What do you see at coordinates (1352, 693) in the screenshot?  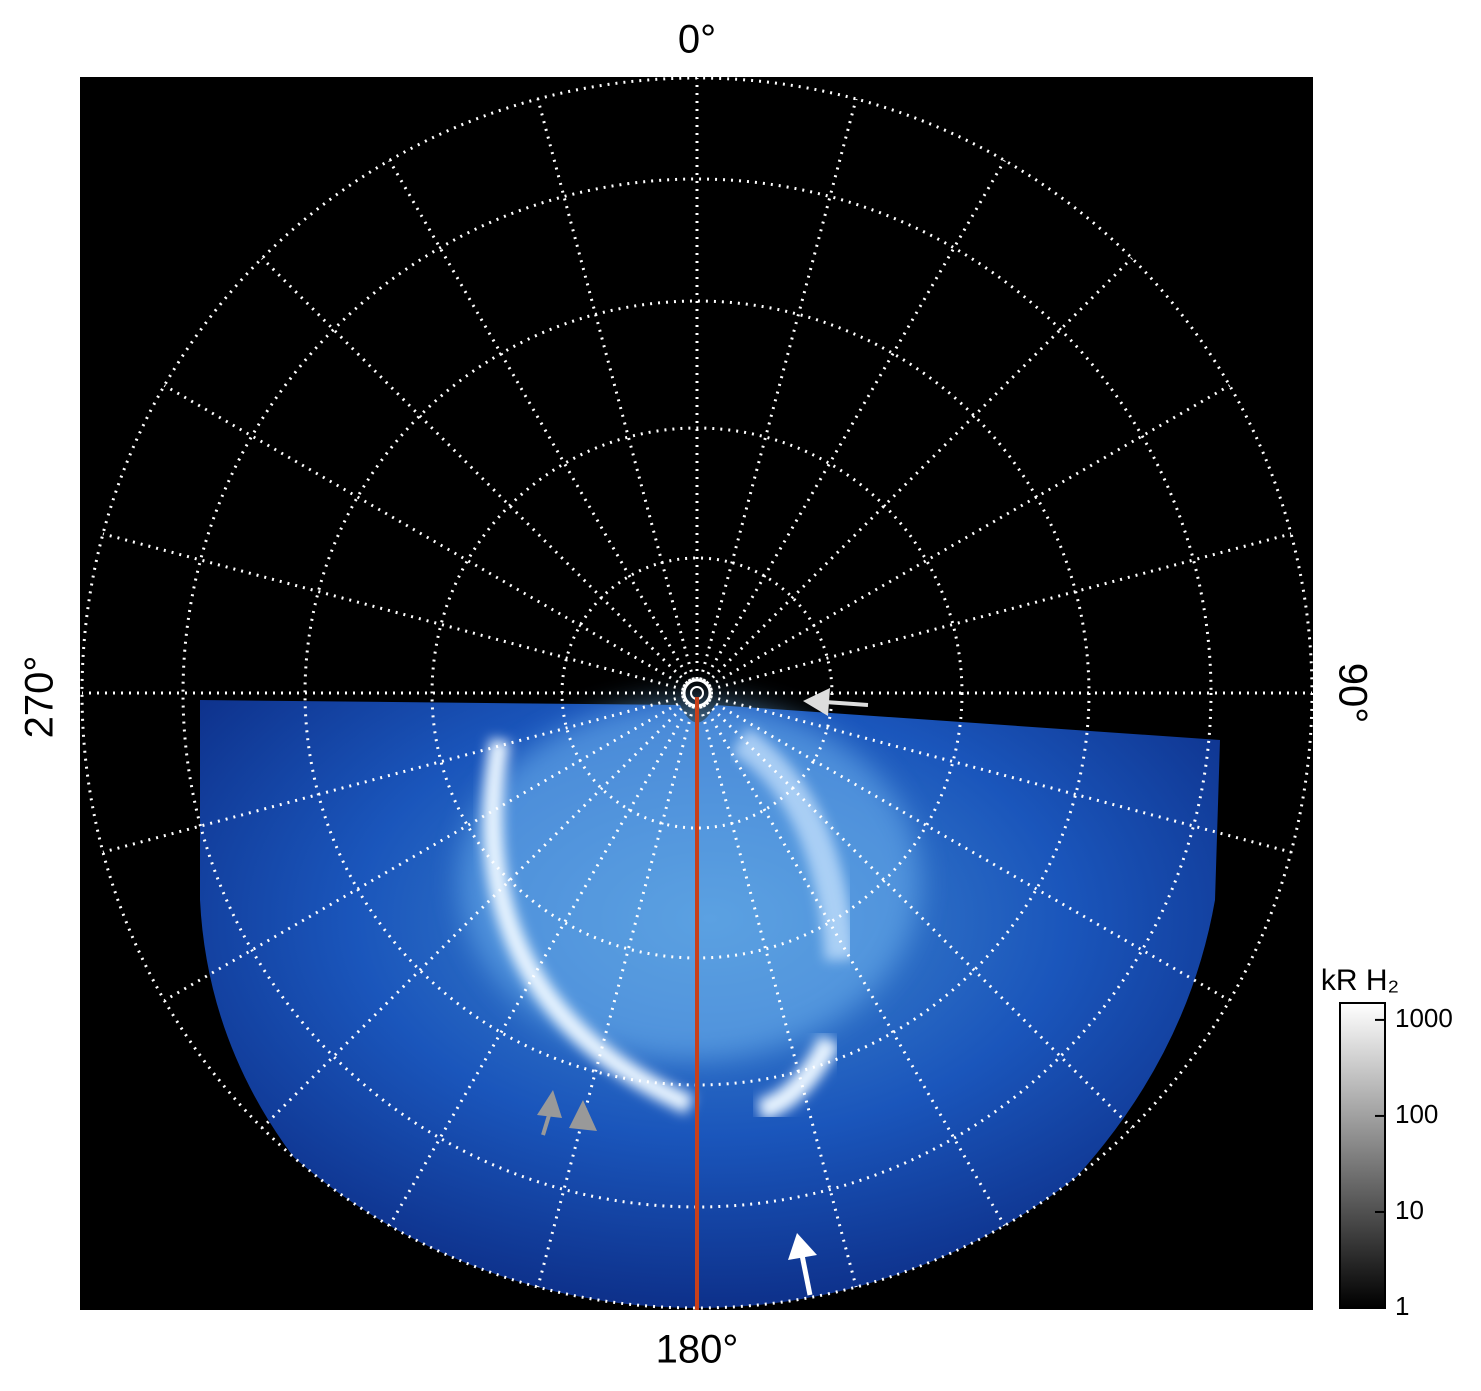 I see `angle-label: 90°` at bounding box center [1352, 693].